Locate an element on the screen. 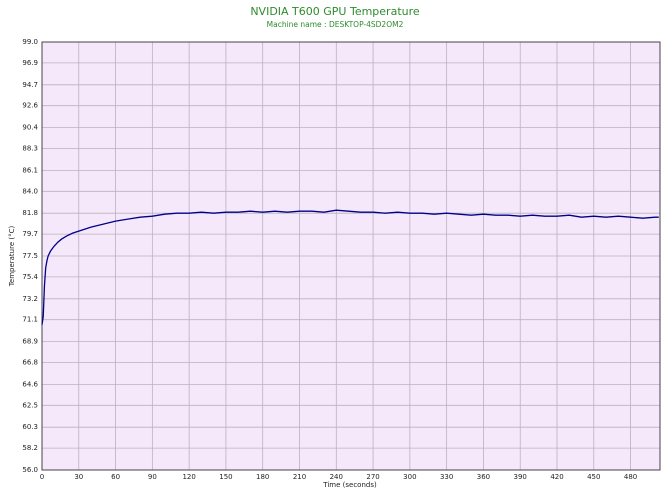 This screenshot has height=502, width=670. x-tick-label: 420 is located at coordinates (556, 477).